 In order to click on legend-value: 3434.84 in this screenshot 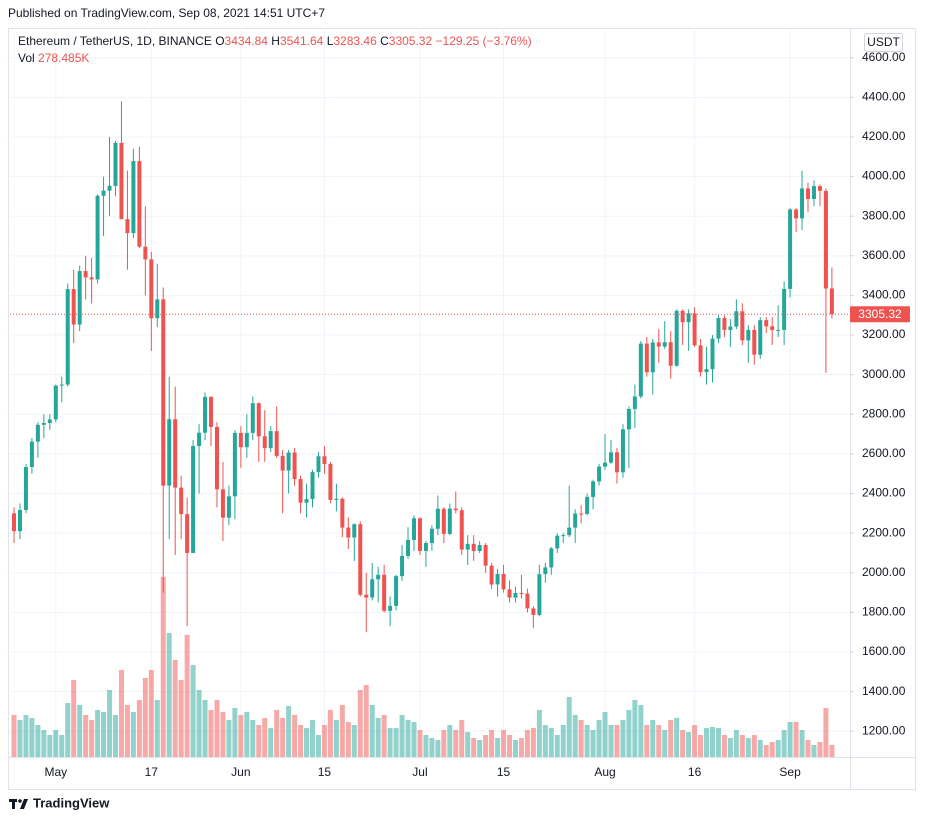, I will do `click(247, 41)`.